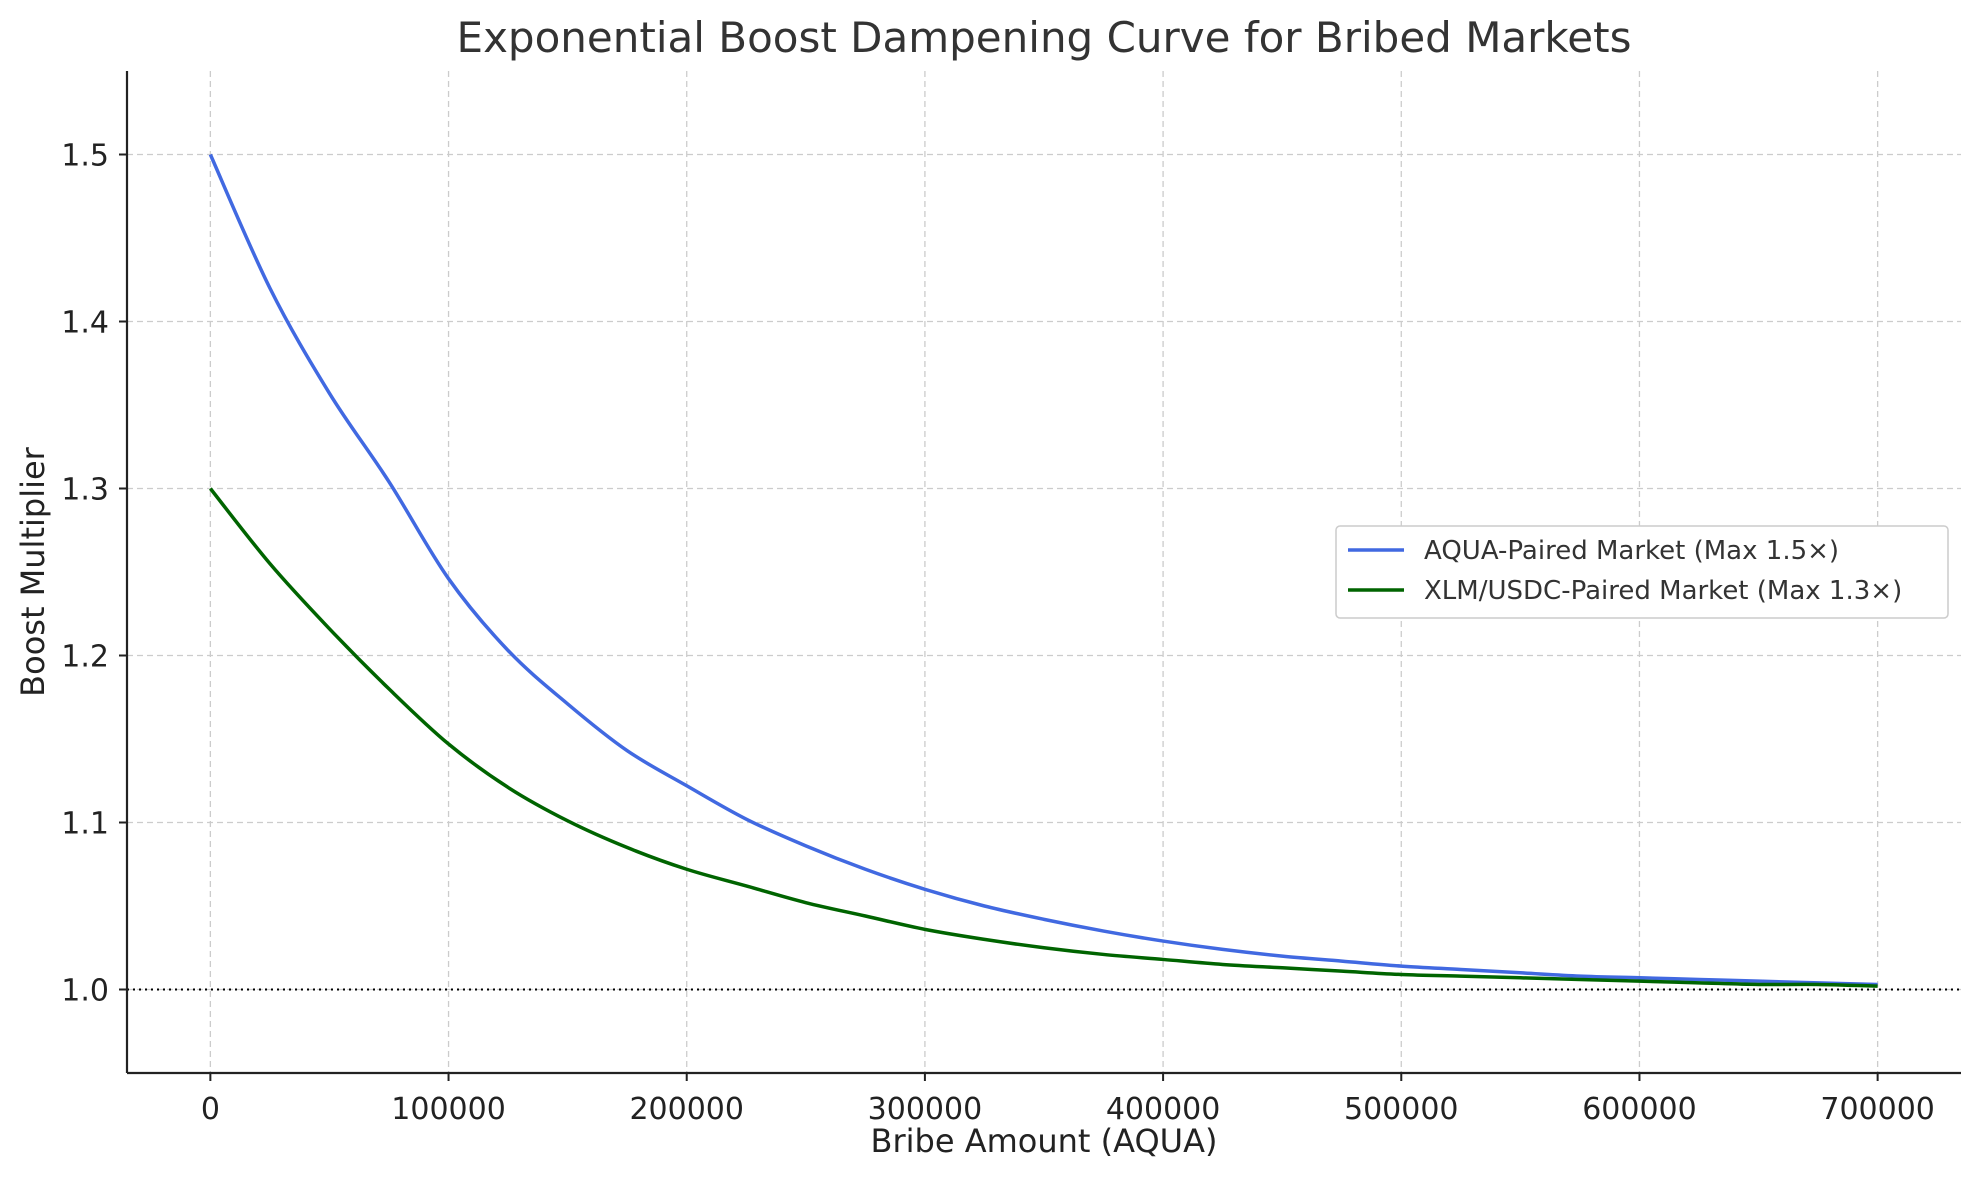 The width and height of the screenshot is (1979, 1180). What do you see at coordinates (448, 1109) in the screenshot?
I see `x-tick-label: 100000` at bounding box center [448, 1109].